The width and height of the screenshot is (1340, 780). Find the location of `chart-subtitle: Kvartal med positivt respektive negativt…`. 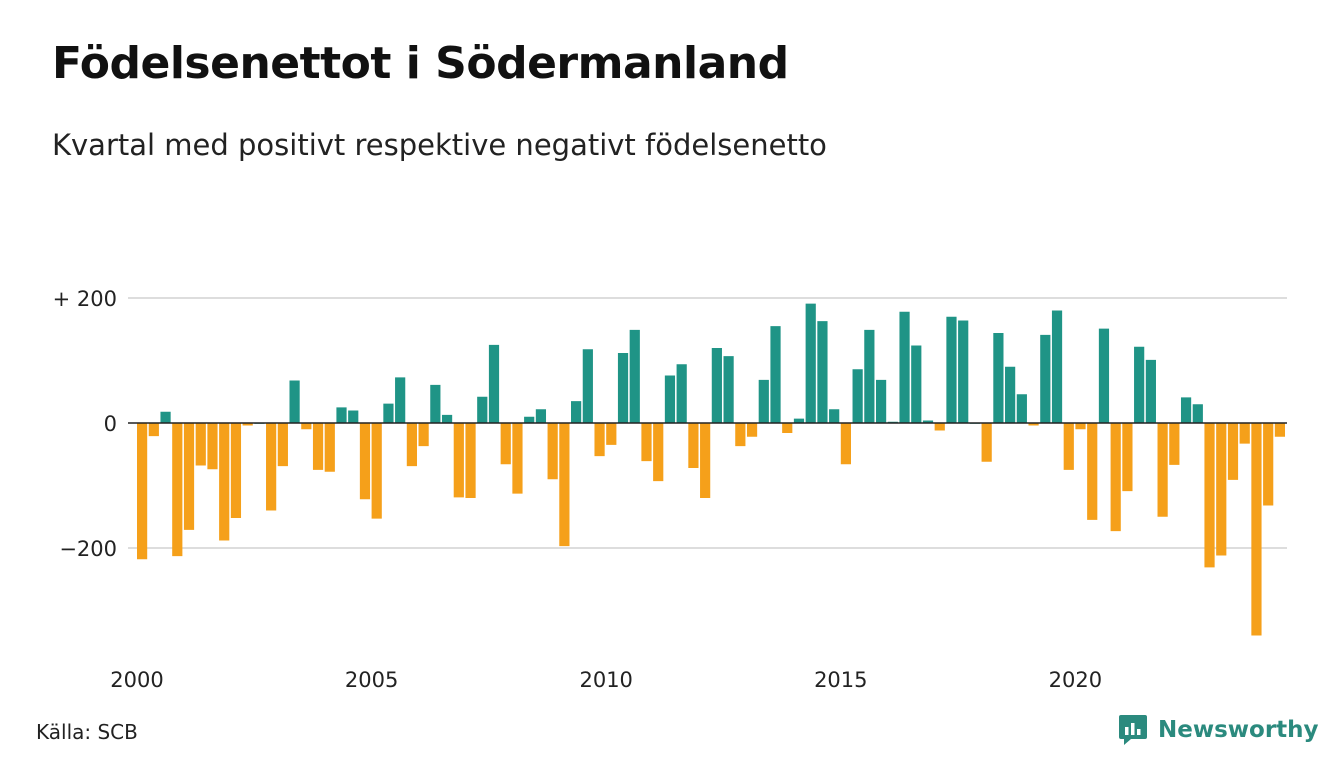

chart-subtitle: Kvartal med positivt respektive negativt… is located at coordinates (439, 145).